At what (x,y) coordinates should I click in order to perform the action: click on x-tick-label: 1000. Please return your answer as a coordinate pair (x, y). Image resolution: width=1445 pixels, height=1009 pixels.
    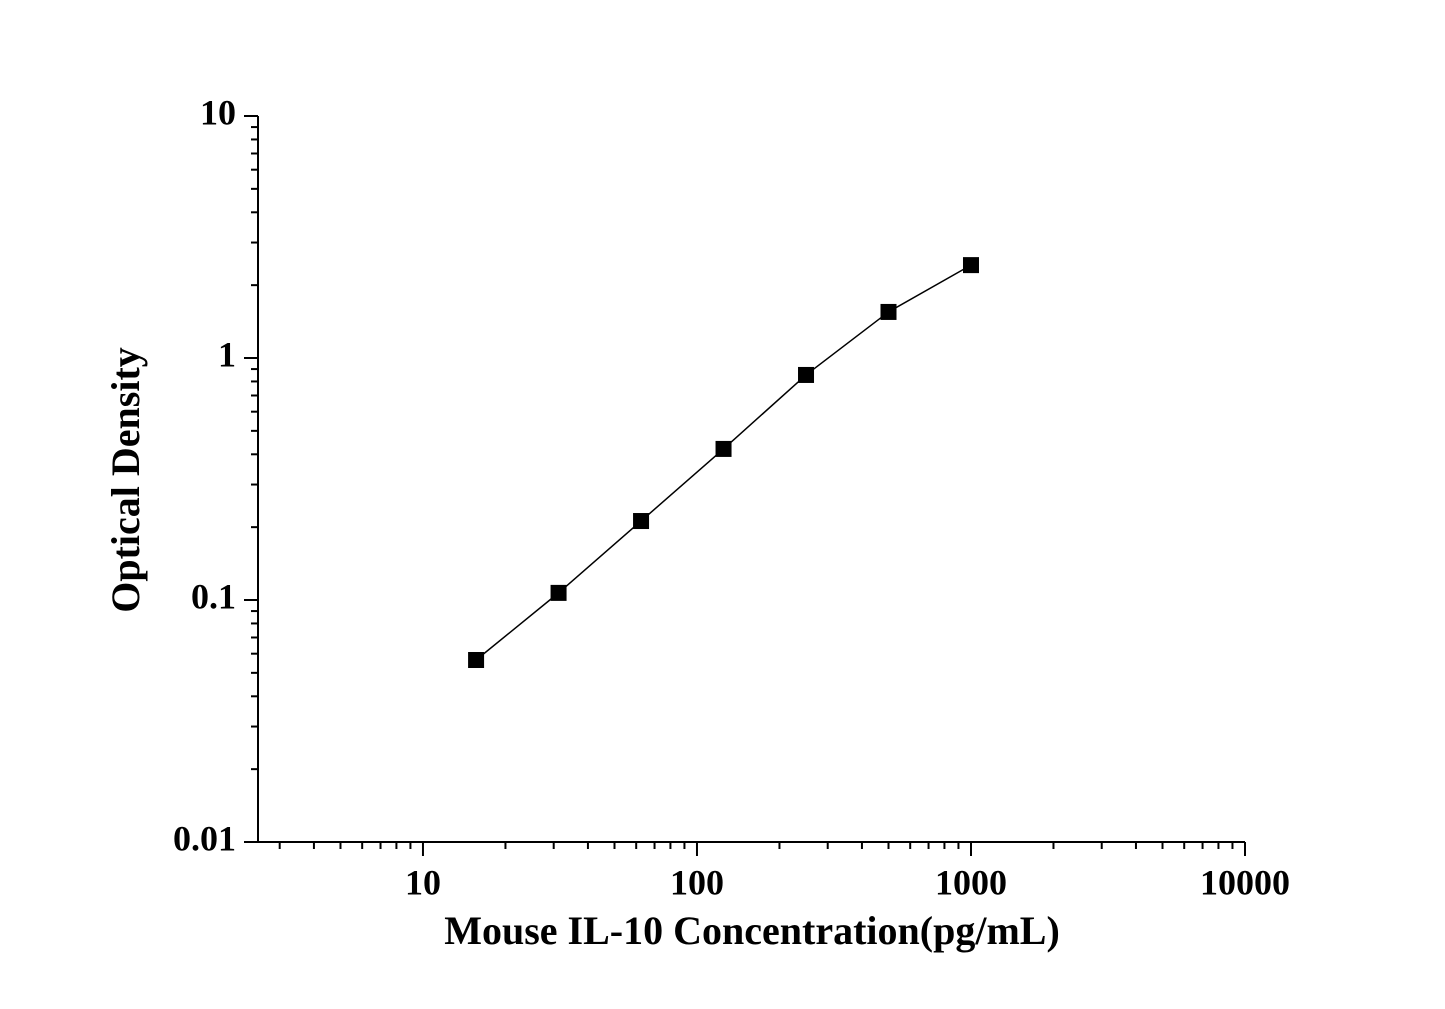
    Looking at the image, I should click on (971, 882).